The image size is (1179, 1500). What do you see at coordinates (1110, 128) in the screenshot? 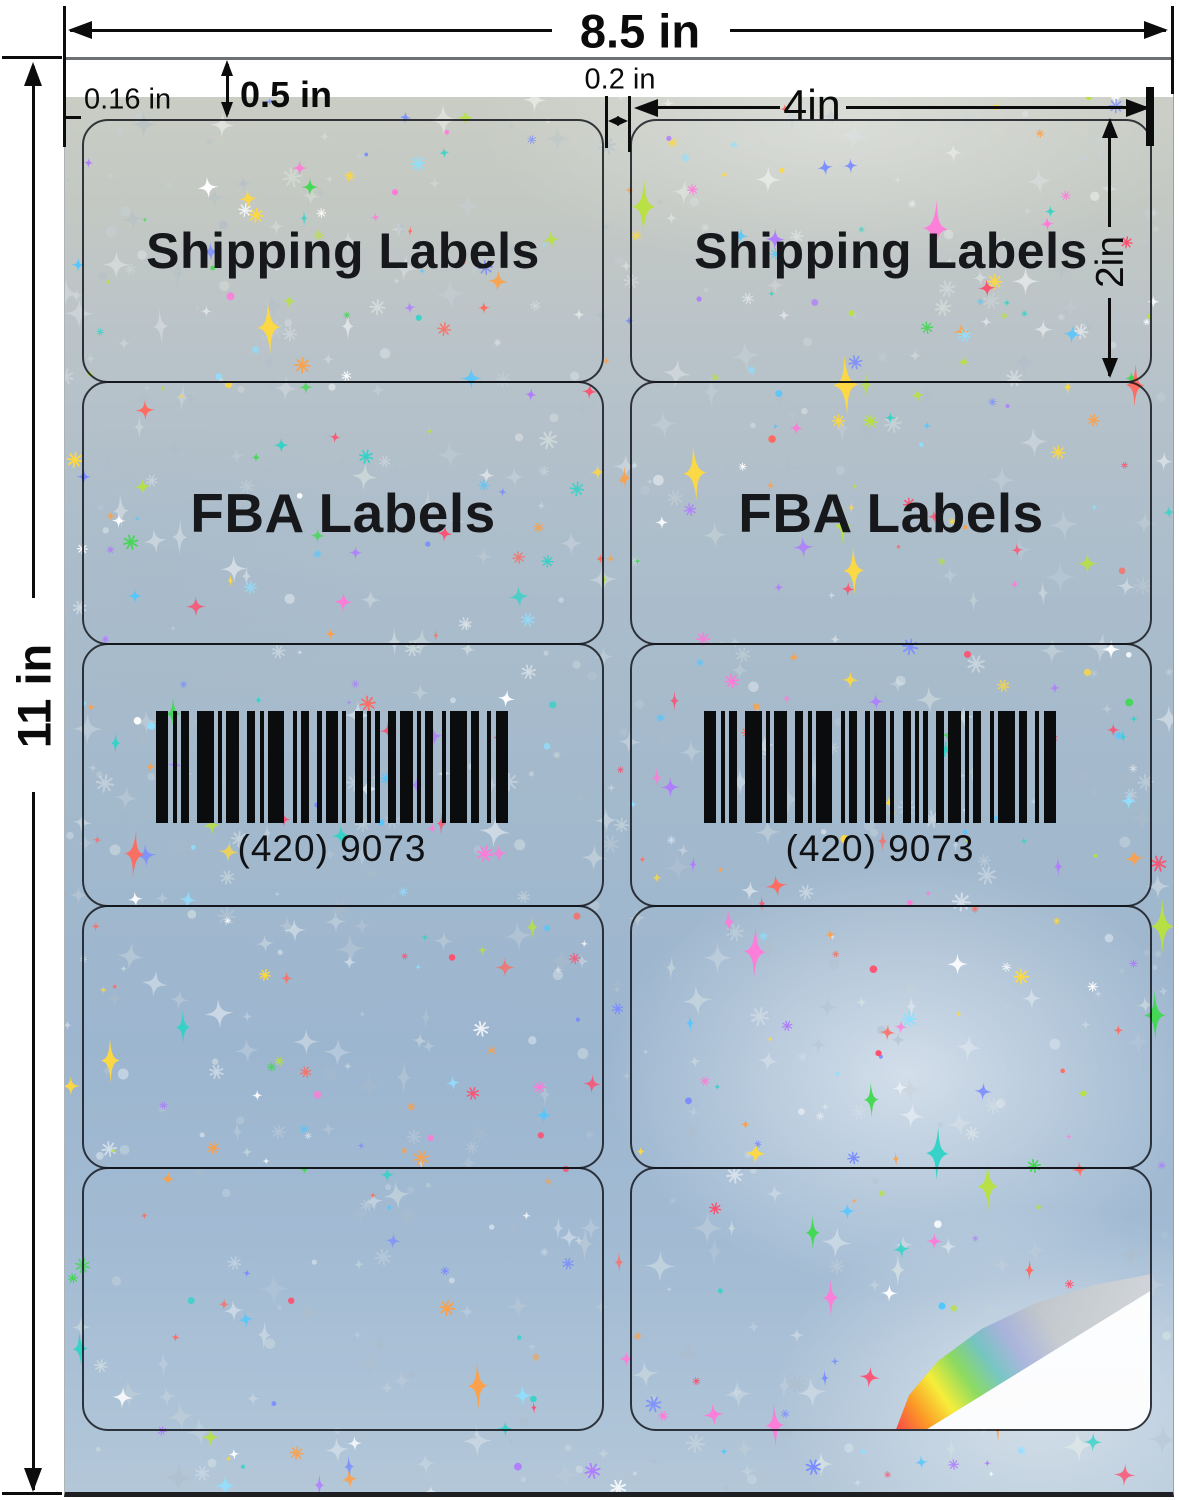
I see `label-height-arrow-up` at bounding box center [1110, 128].